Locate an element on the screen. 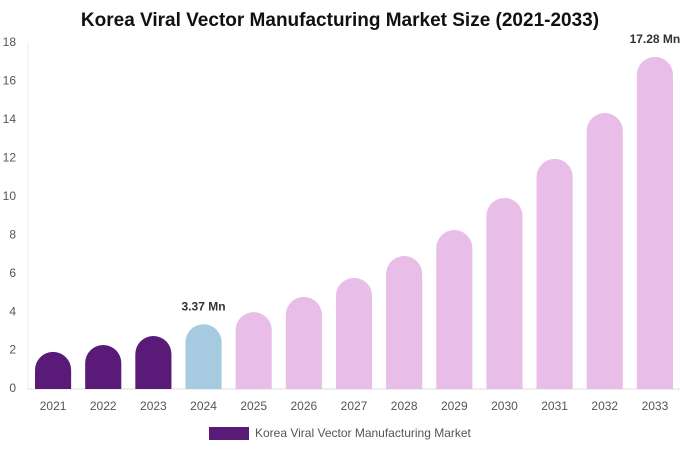 This screenshot has height=450, width=680. x-tick-label: 2026 is located at coordinates (303, 406).